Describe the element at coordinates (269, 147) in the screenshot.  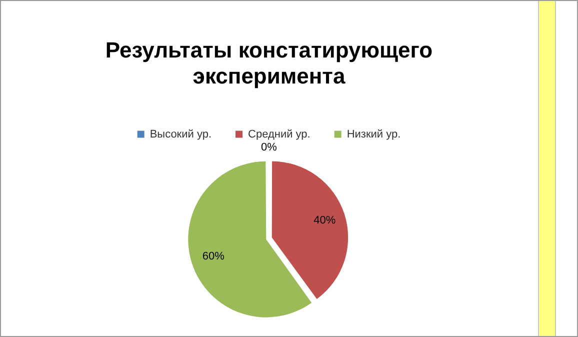
I see `text: 0%` at that location.